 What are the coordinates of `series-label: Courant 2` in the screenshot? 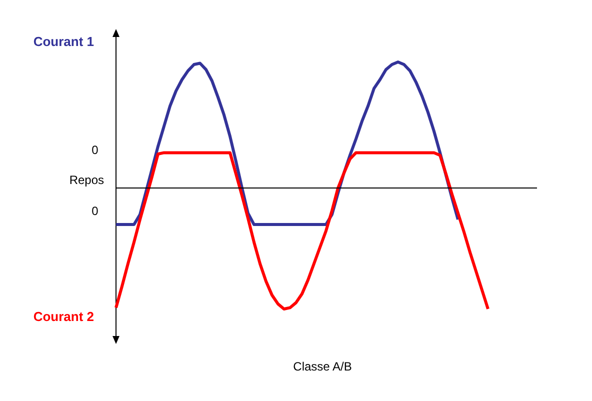 It's located at (63, 316).